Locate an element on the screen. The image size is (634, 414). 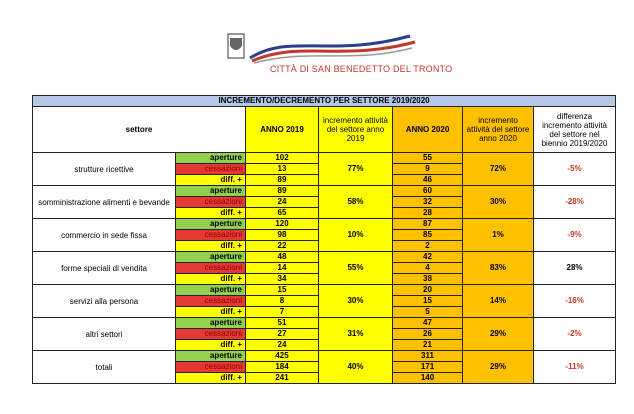
value-2020: 5 is located at coordinates (427, 312).